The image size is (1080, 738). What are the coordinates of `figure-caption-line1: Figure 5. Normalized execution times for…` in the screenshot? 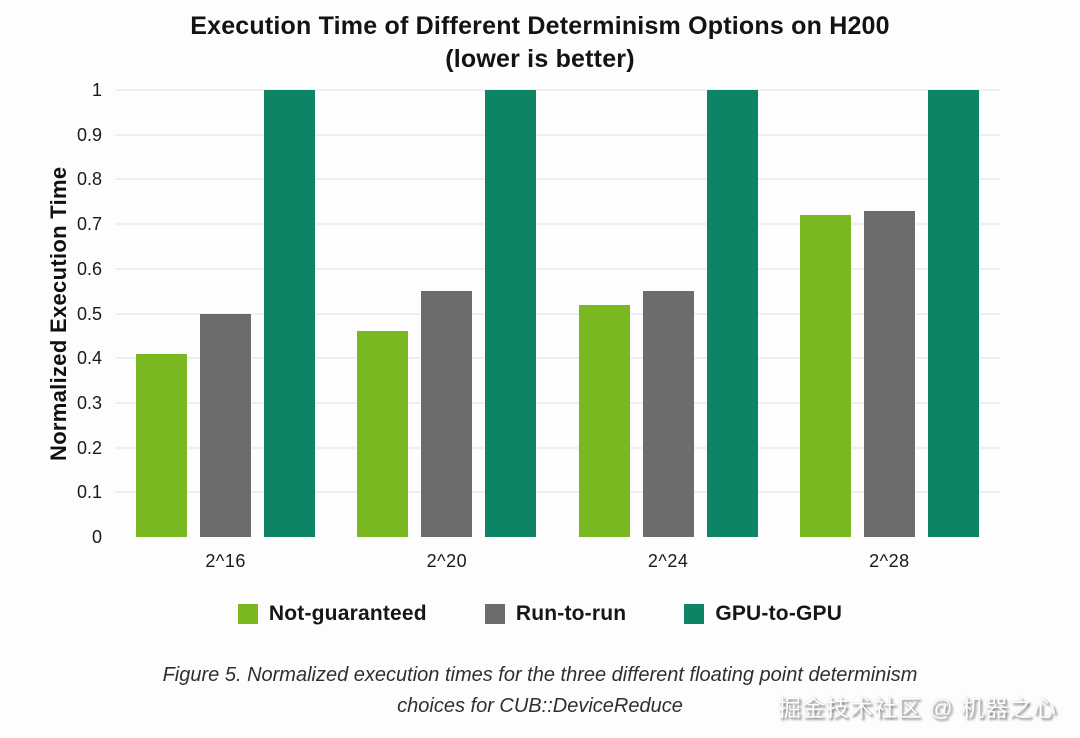 It's located at (540, 675).